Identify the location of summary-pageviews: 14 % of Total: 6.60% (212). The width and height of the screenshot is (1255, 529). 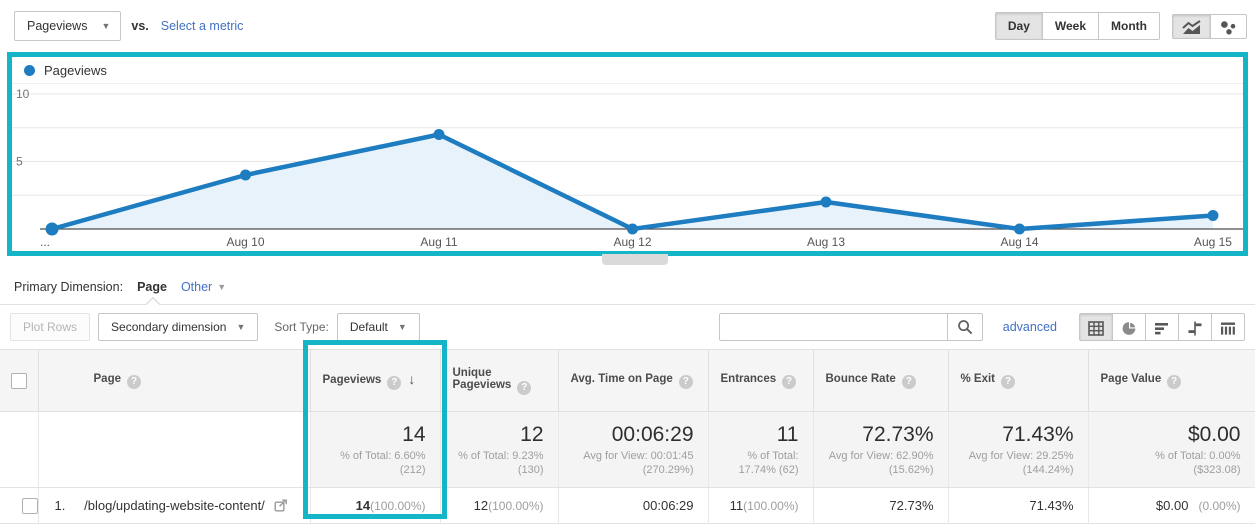
(375, 449).